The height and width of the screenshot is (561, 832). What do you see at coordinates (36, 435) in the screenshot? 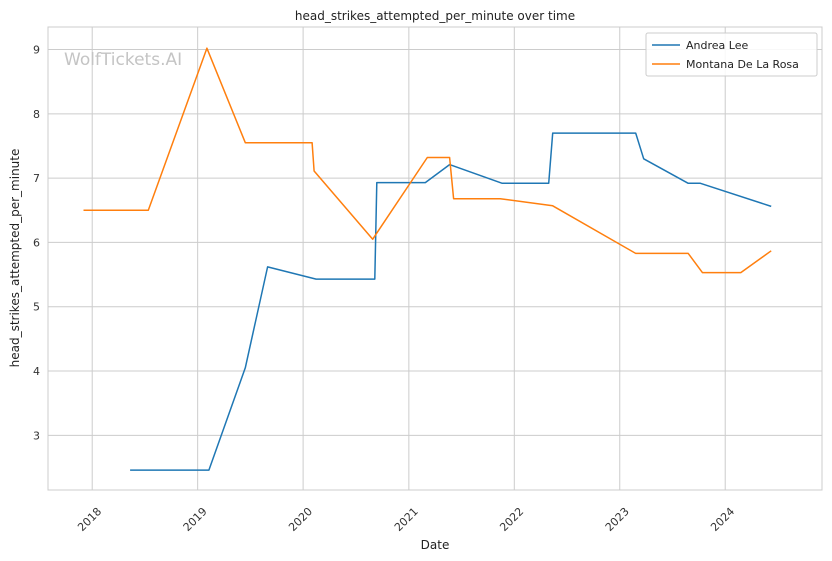
I see `y-tick-label: 3` at bounding box center [36, 435].